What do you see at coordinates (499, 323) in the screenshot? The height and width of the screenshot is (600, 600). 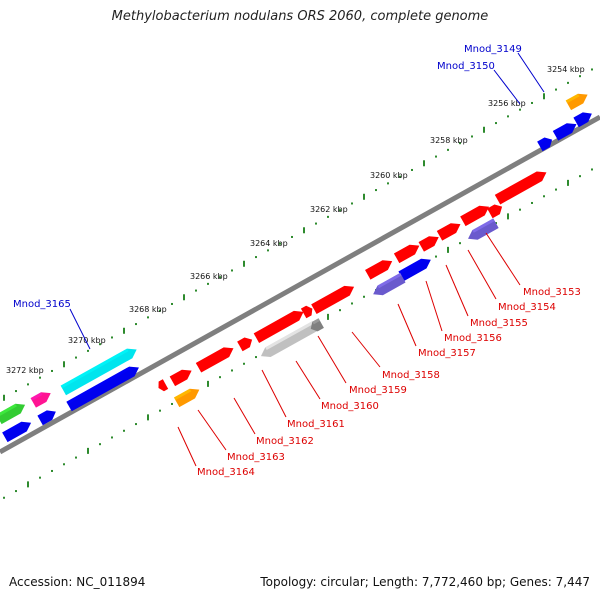 I see `gene-label: Mnod_3155` at bounding box center [499, 323].